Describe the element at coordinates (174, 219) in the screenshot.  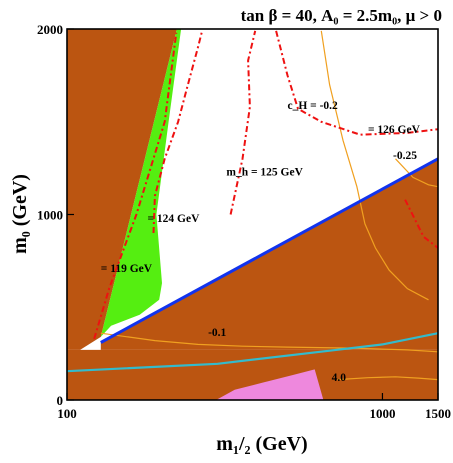
I see `annotation-4: = 124 GeV` at that location.